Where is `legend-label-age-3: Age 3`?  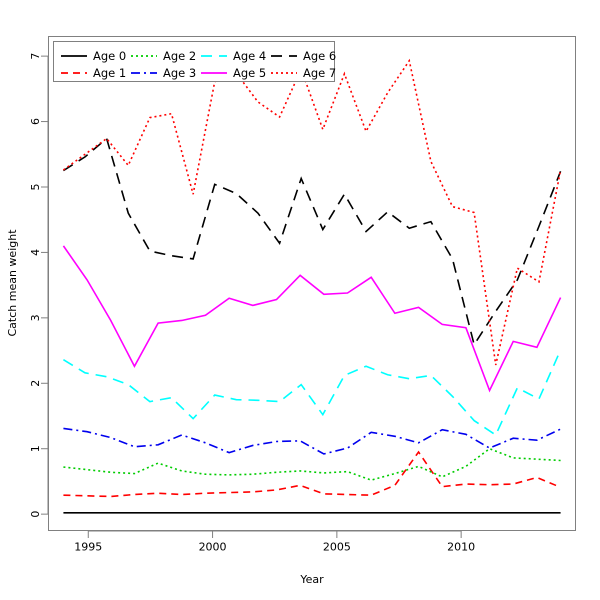
legend-label-age-3: Age 3 is located at coordinates (179, 73).